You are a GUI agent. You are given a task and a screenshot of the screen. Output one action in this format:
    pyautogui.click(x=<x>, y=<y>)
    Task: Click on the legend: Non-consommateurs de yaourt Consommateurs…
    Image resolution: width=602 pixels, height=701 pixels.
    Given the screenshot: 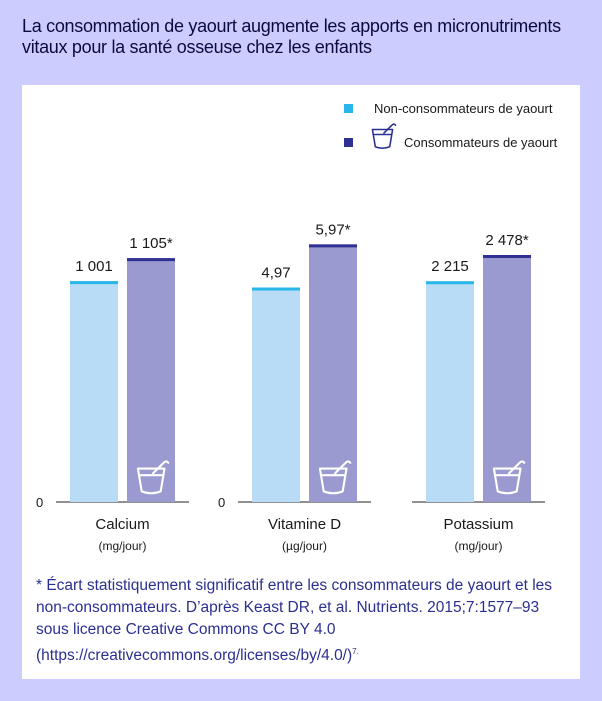 What is the action you would take?
    pyautogui.click(x=451, y=125)
    